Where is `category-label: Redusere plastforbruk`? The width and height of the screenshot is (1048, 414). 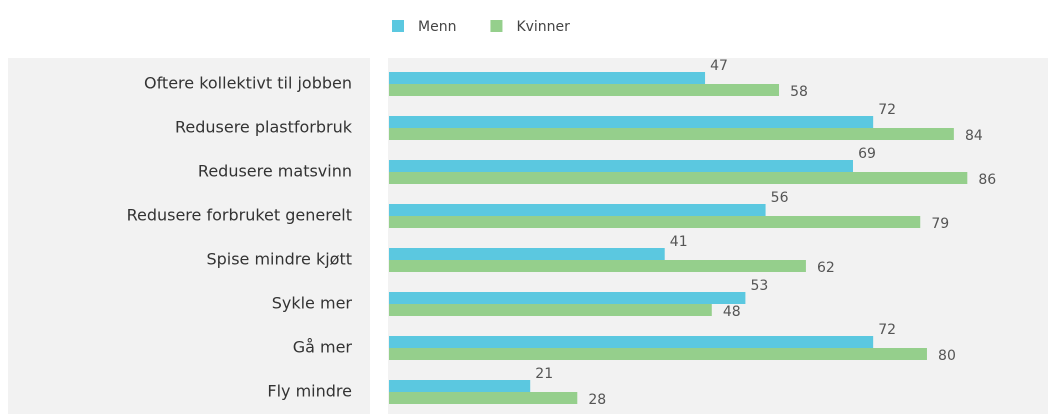 category-label: Redusere plastforbruk is located at coordinates (264, 127).